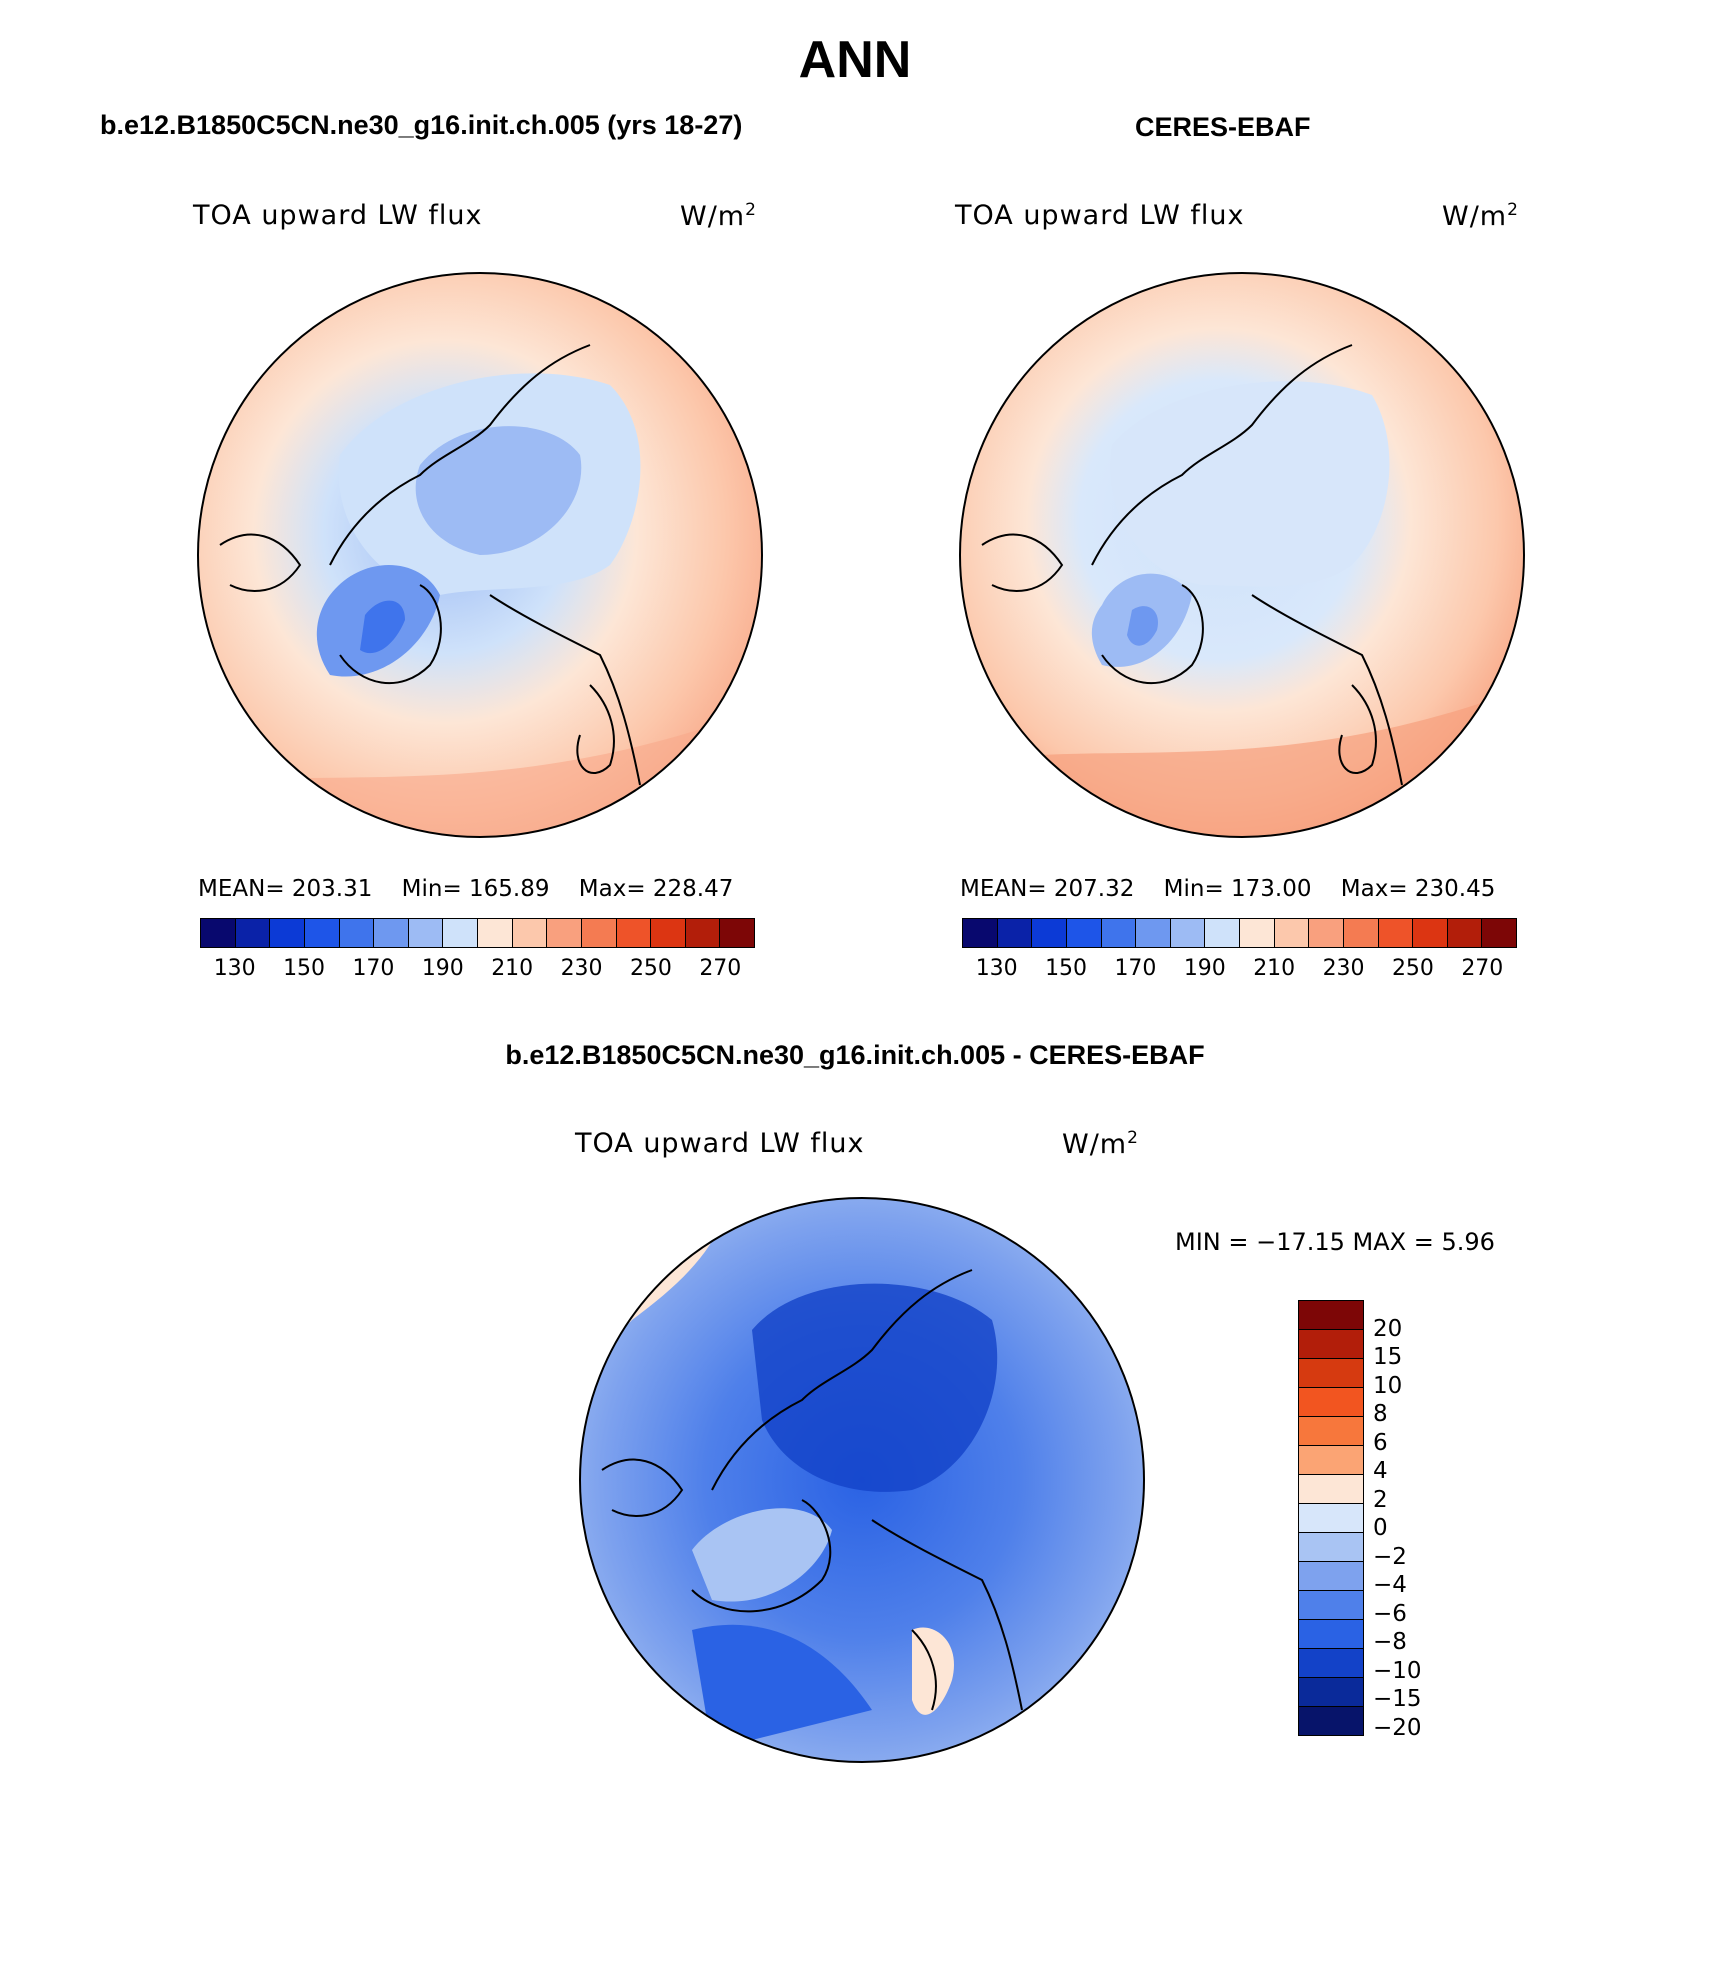  What do you see at coordinates (498, 490) in the screenshot?
I see `model-central-arctic-low` at bounding box center [498, 490].